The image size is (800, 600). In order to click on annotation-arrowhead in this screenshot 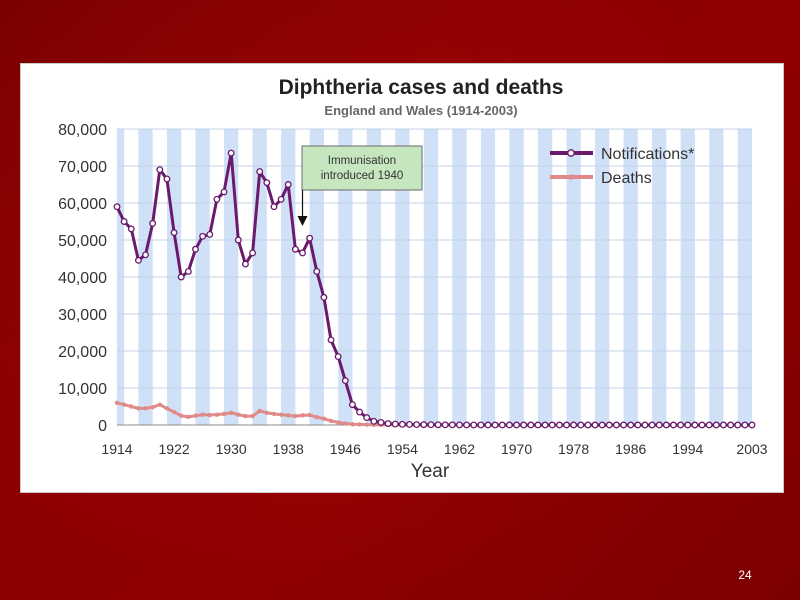, I will do `click(302, 221)`.